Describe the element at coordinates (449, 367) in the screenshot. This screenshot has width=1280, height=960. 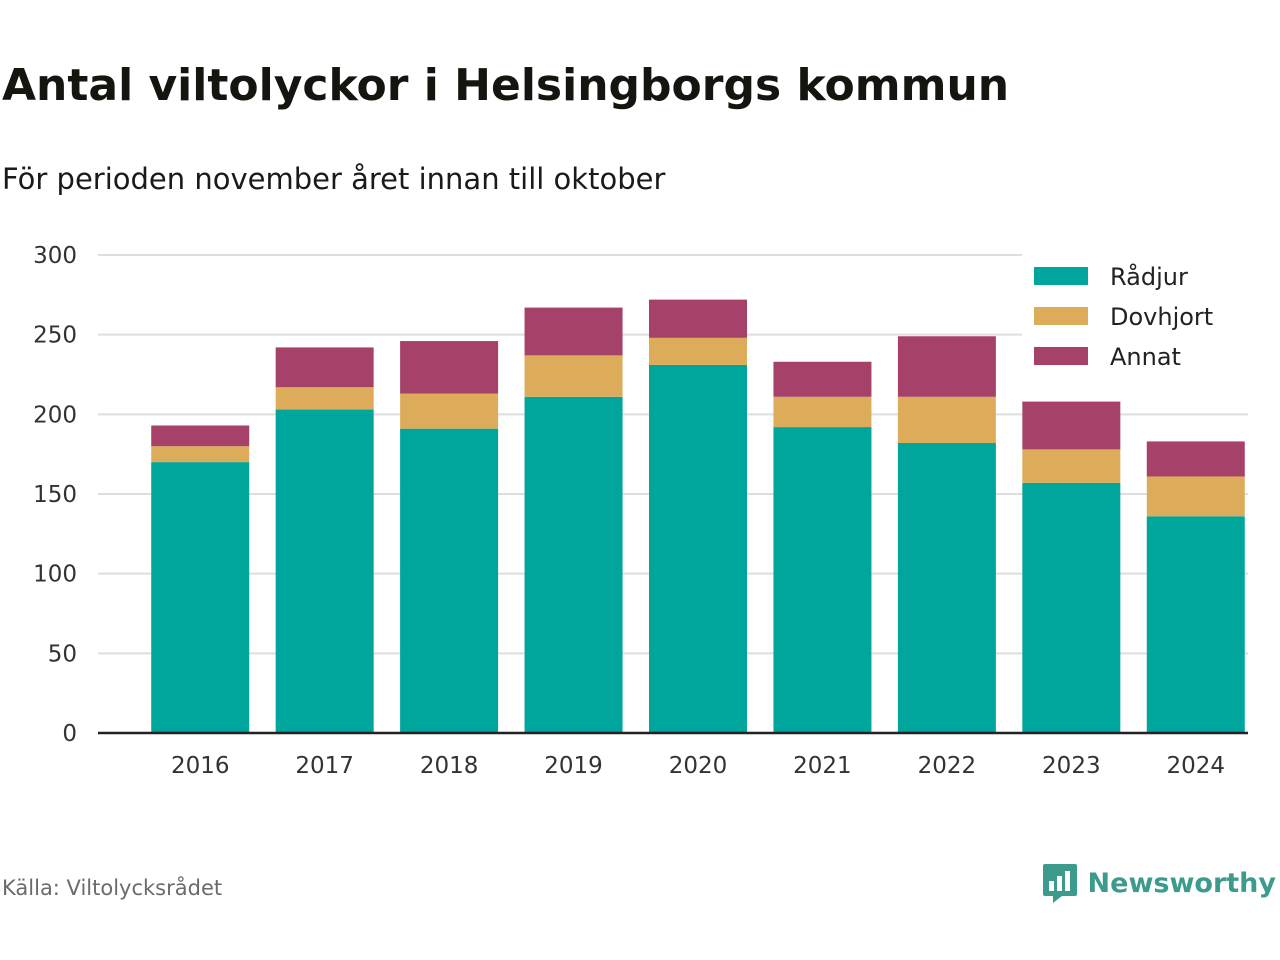
I see `bar-annat-2018` at that location.